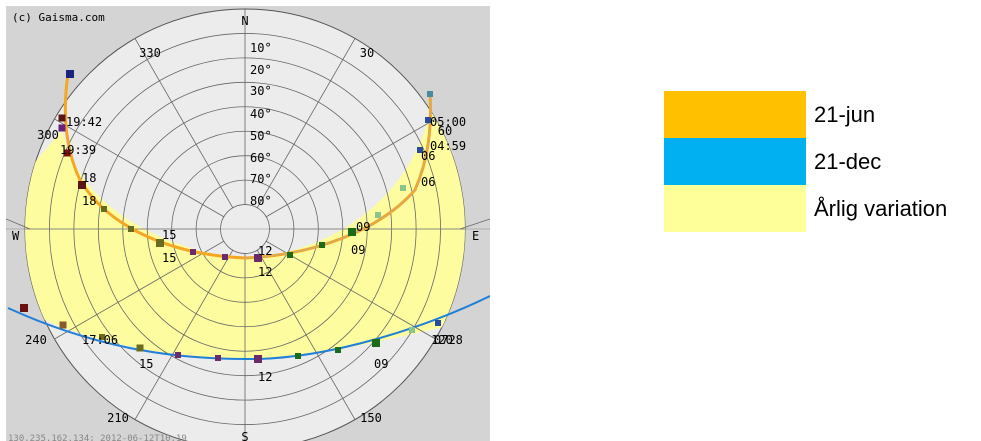  Describe the element at coordinates (261, 136) in the screenshot. I see `altitude-label: 50°` at that location.